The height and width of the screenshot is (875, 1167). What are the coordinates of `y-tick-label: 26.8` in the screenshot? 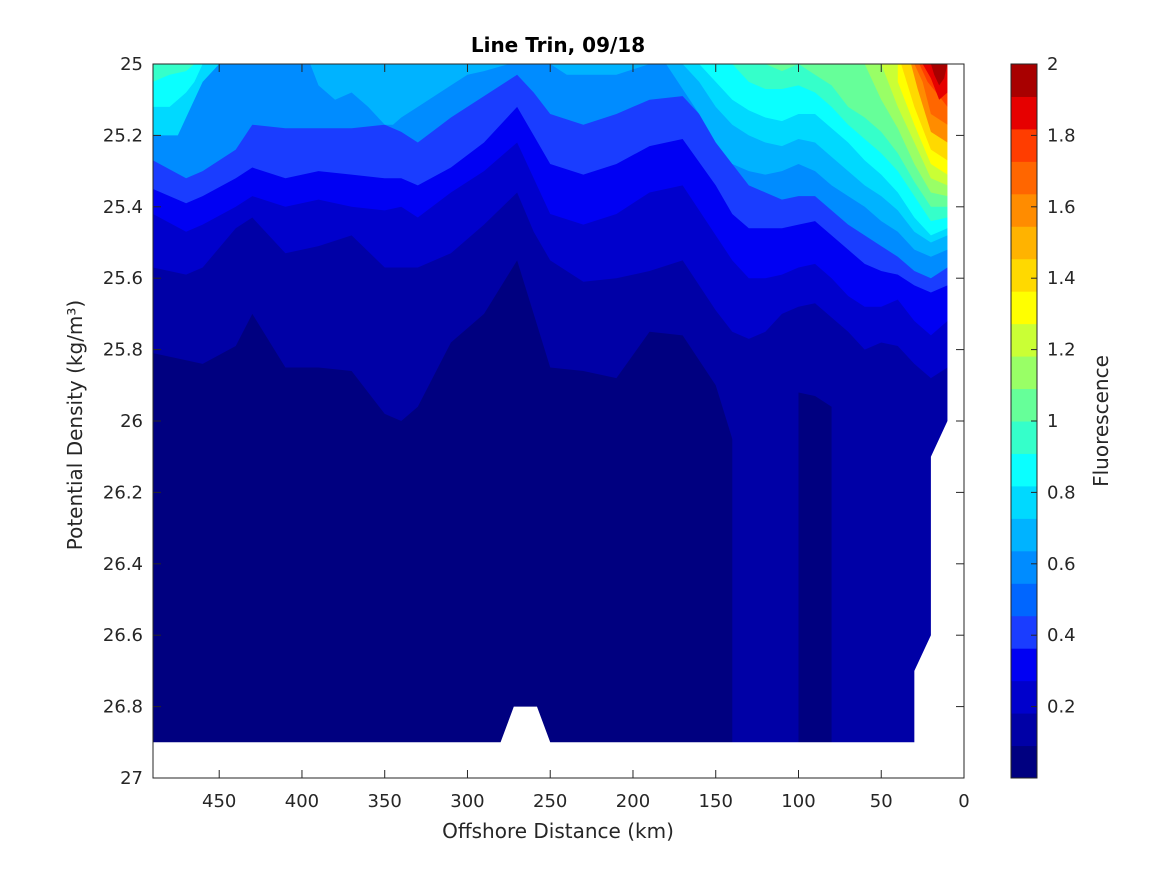 It's located at (123, 707).